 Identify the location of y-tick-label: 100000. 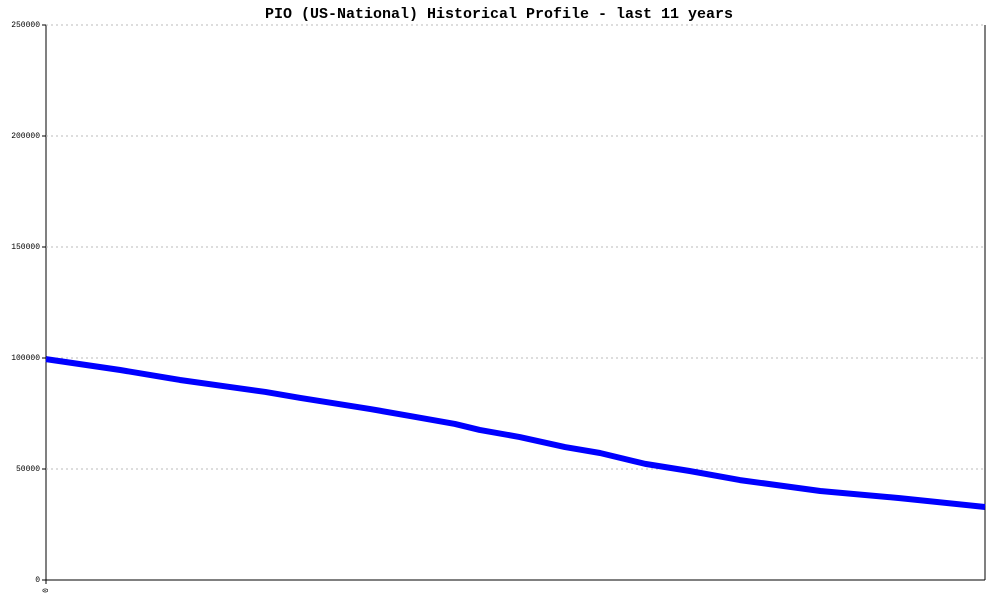
(25, 358).